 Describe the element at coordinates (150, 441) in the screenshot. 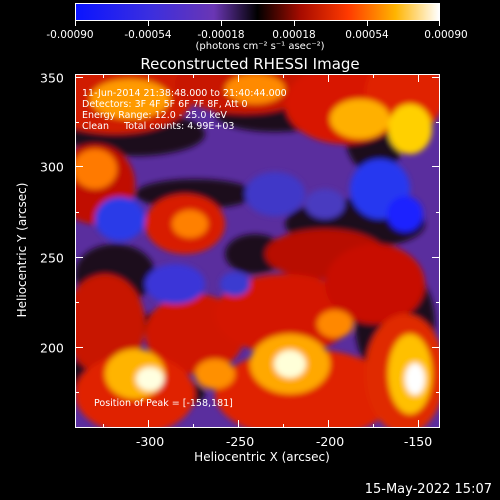

I see `x-tick-label: -300` at that location.